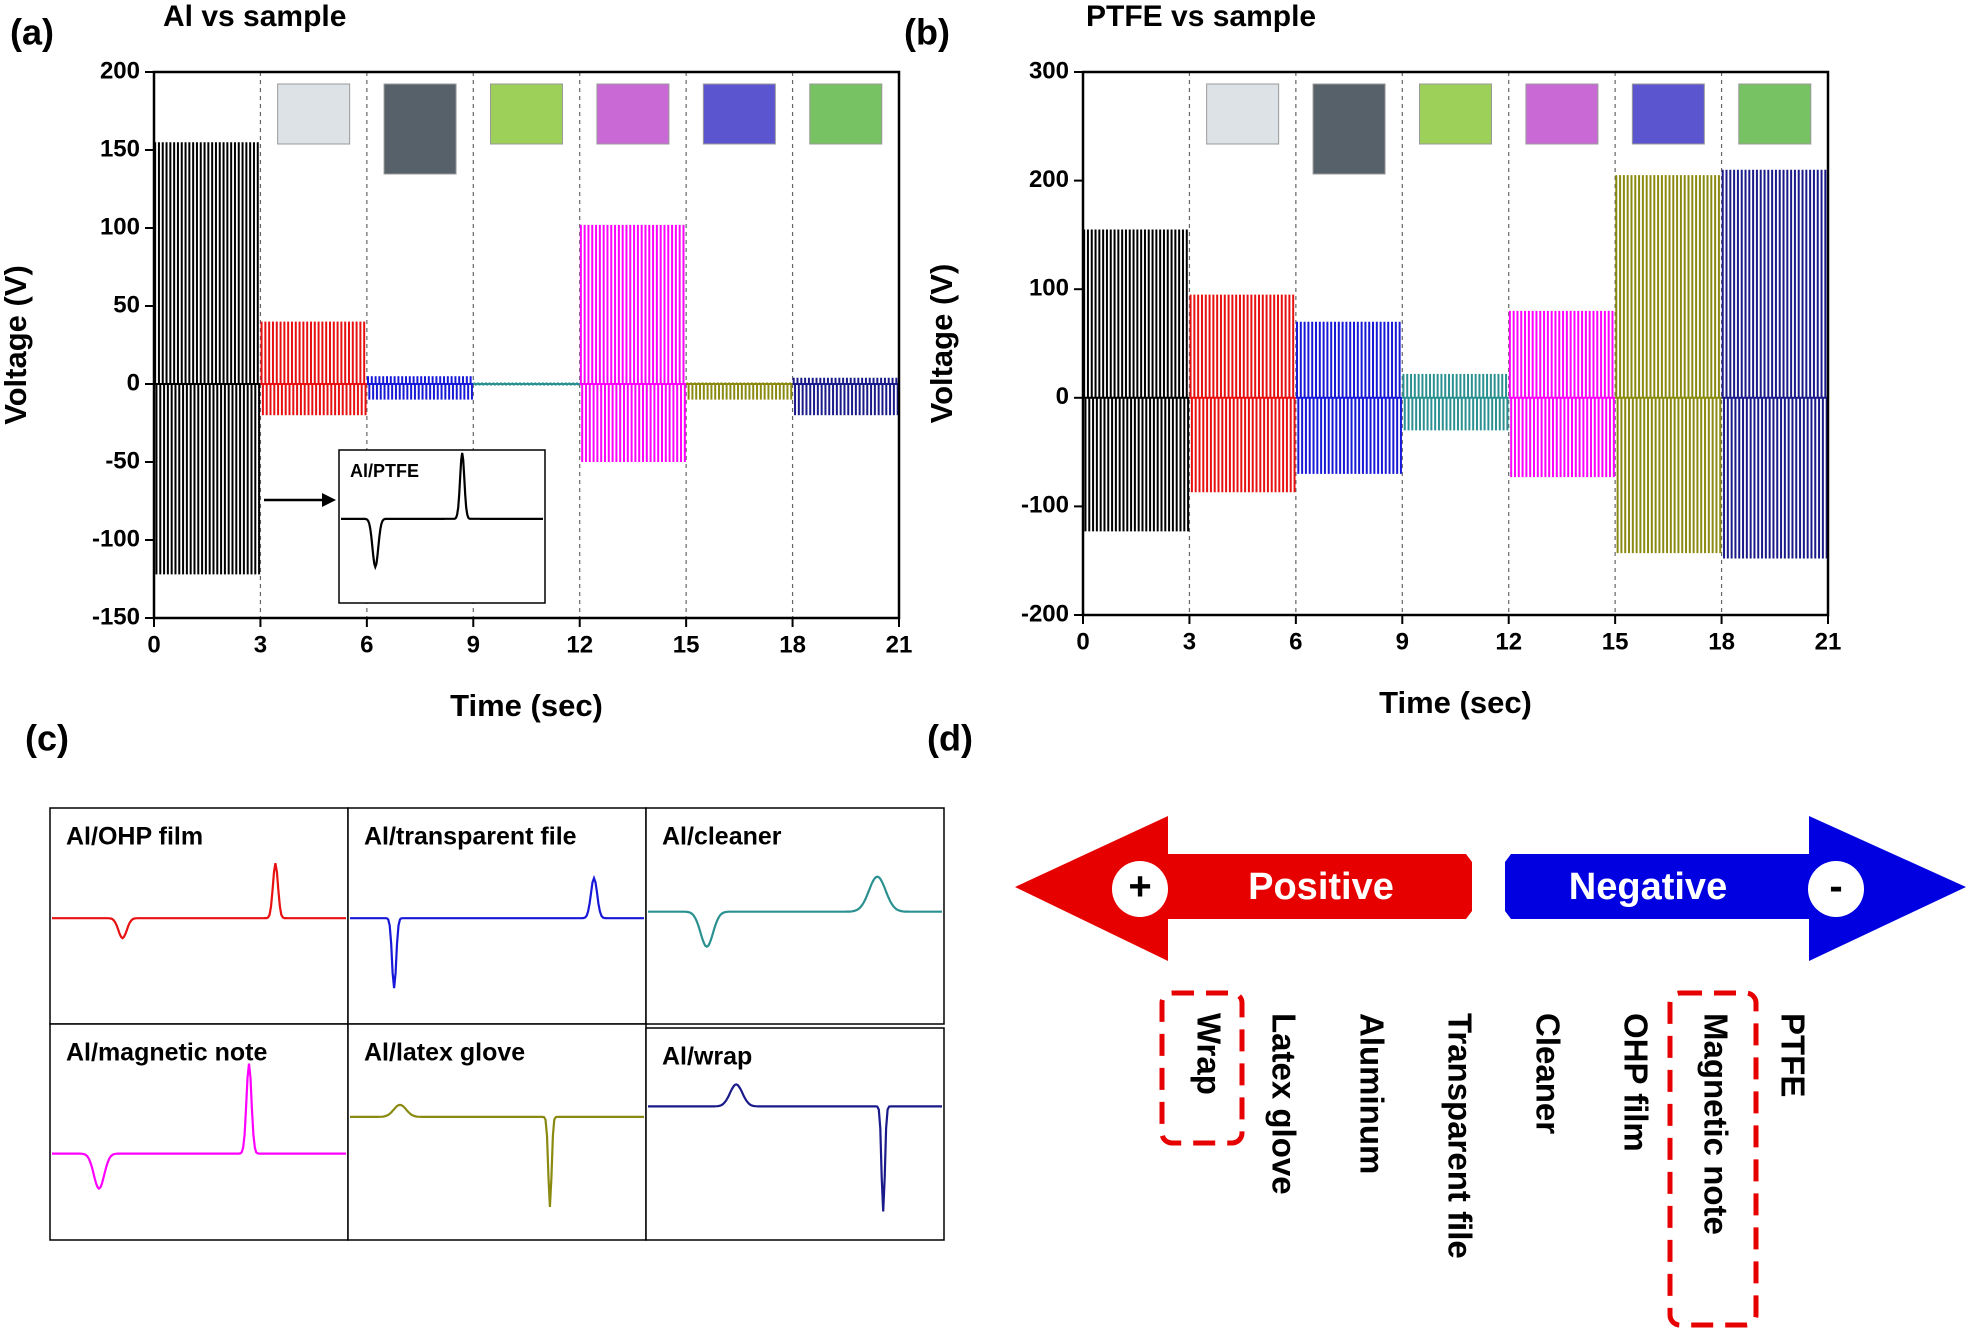 This screenshot has width=1969, height=1338. Describe the element at coordinates (120, 148) in the screenshot. I see `y-tick-label: 150` at that location.